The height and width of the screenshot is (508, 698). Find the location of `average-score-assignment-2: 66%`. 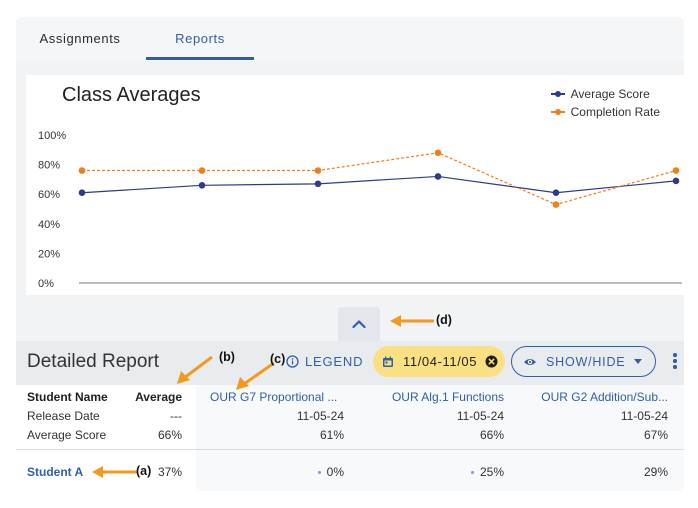

average-score-assignment-2: 66% is located at coordinates (491, 435).